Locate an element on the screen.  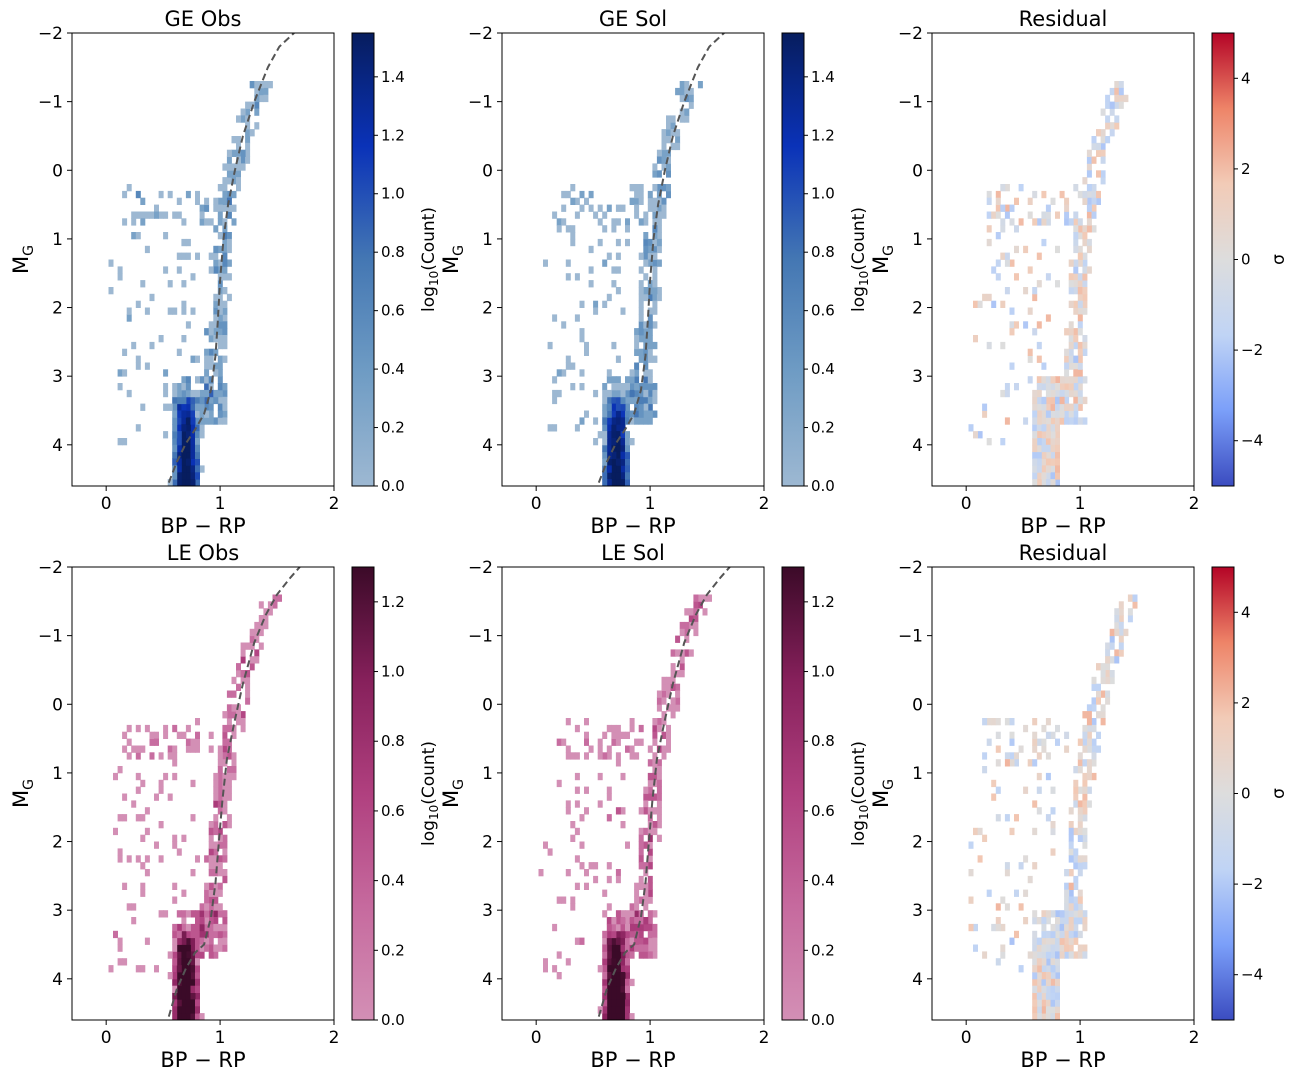
x-axis-label: BP − RP is located at coordinates (1062, 526).